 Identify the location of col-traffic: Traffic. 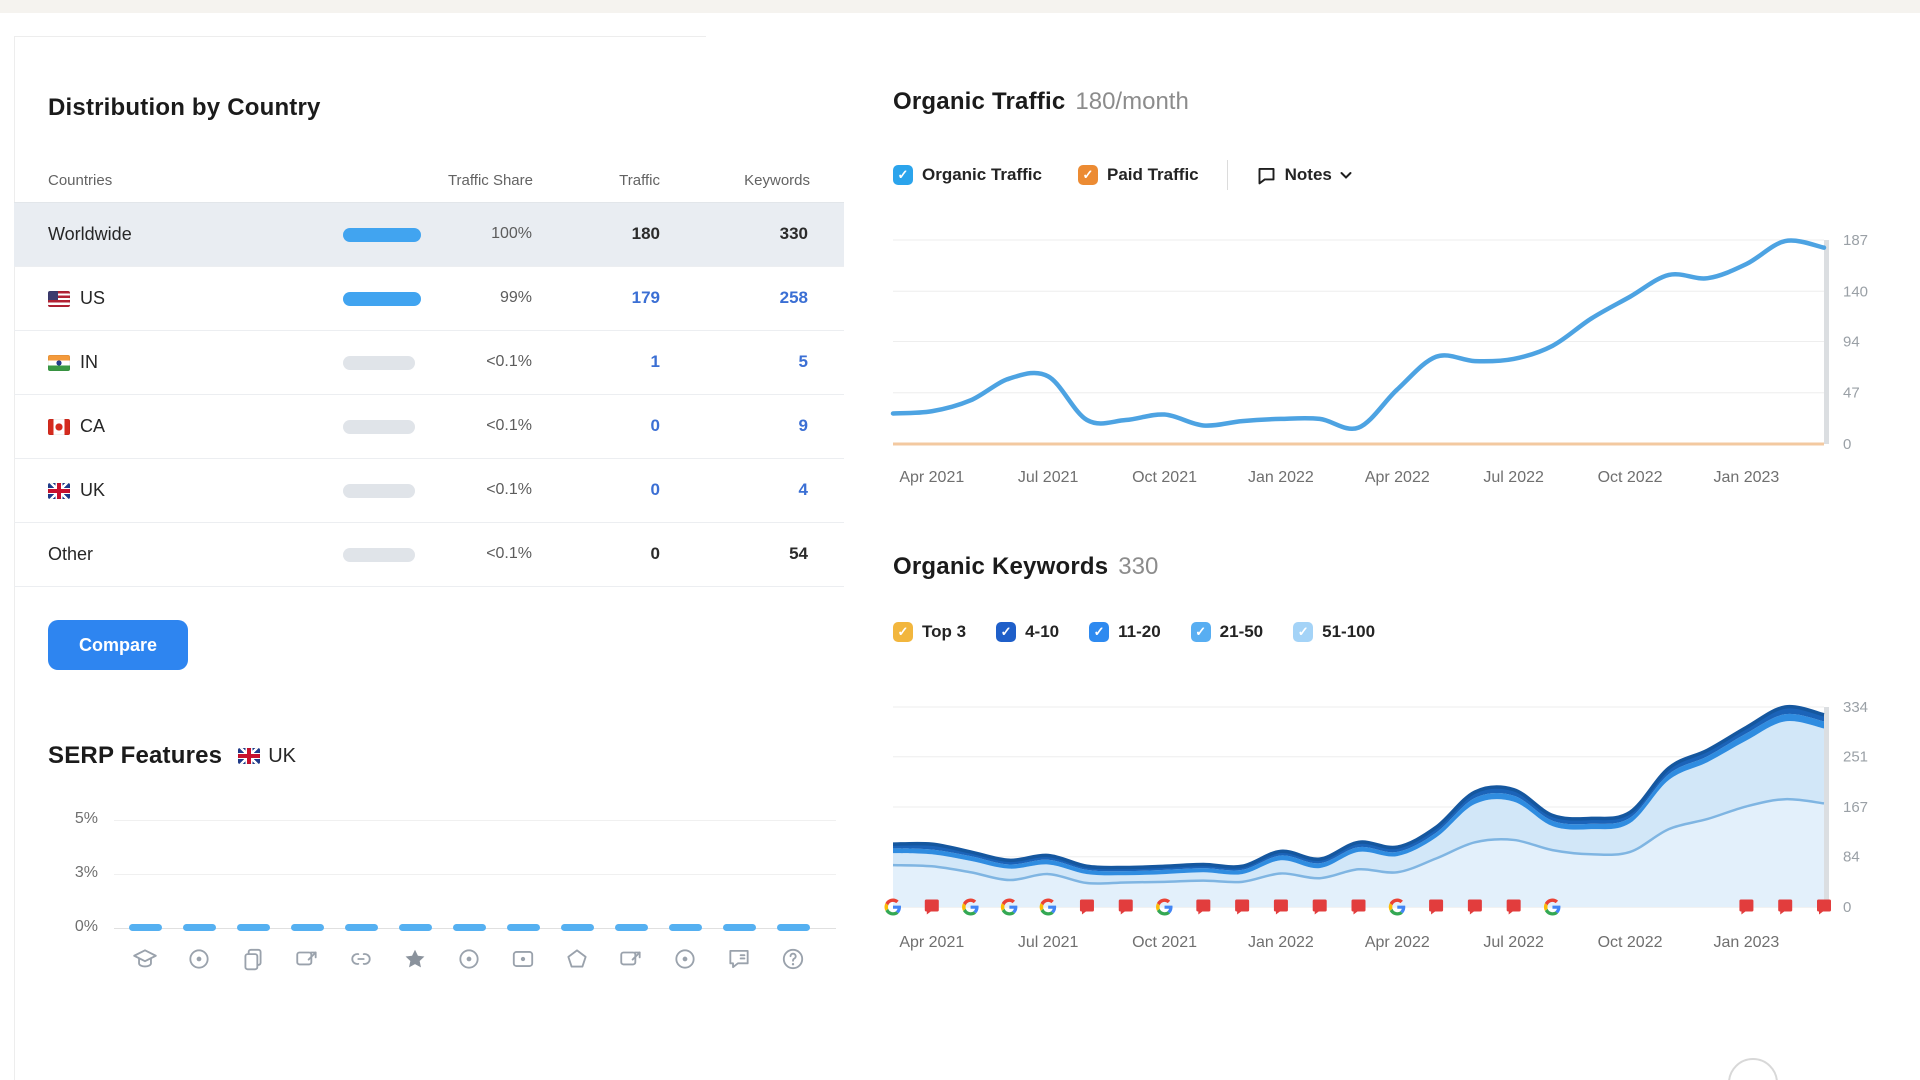
(639, 180).